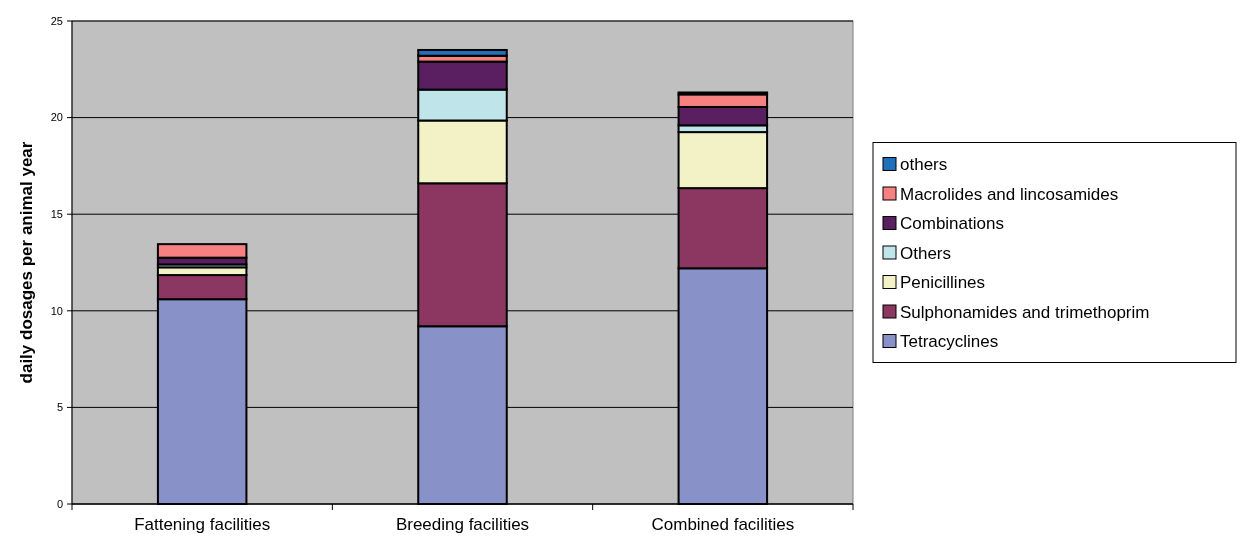 This screenshot has height=554, width=1246. I want to click on y-tick-label: 10, so click(56, 310).